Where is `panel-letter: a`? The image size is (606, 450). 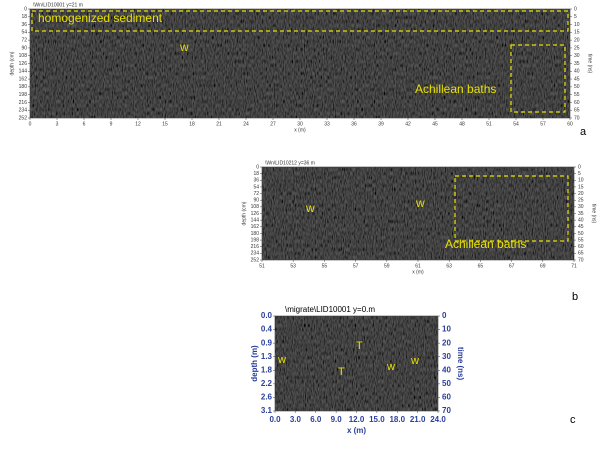
panel-letter: a is located at coordinates (583, 132).